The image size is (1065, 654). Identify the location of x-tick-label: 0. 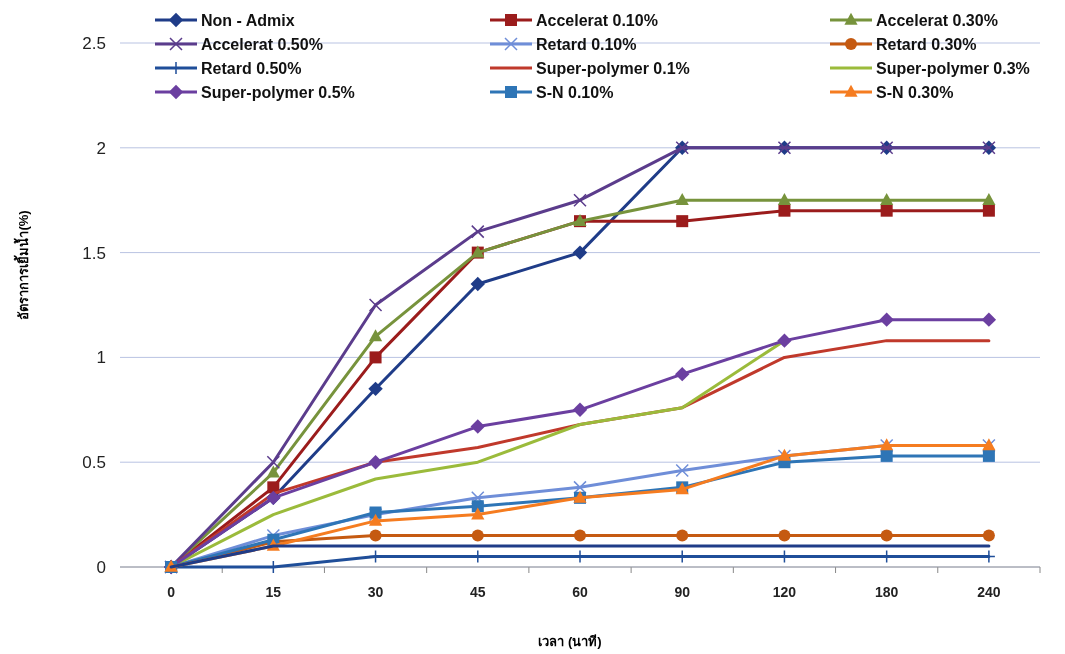
(171, 592).